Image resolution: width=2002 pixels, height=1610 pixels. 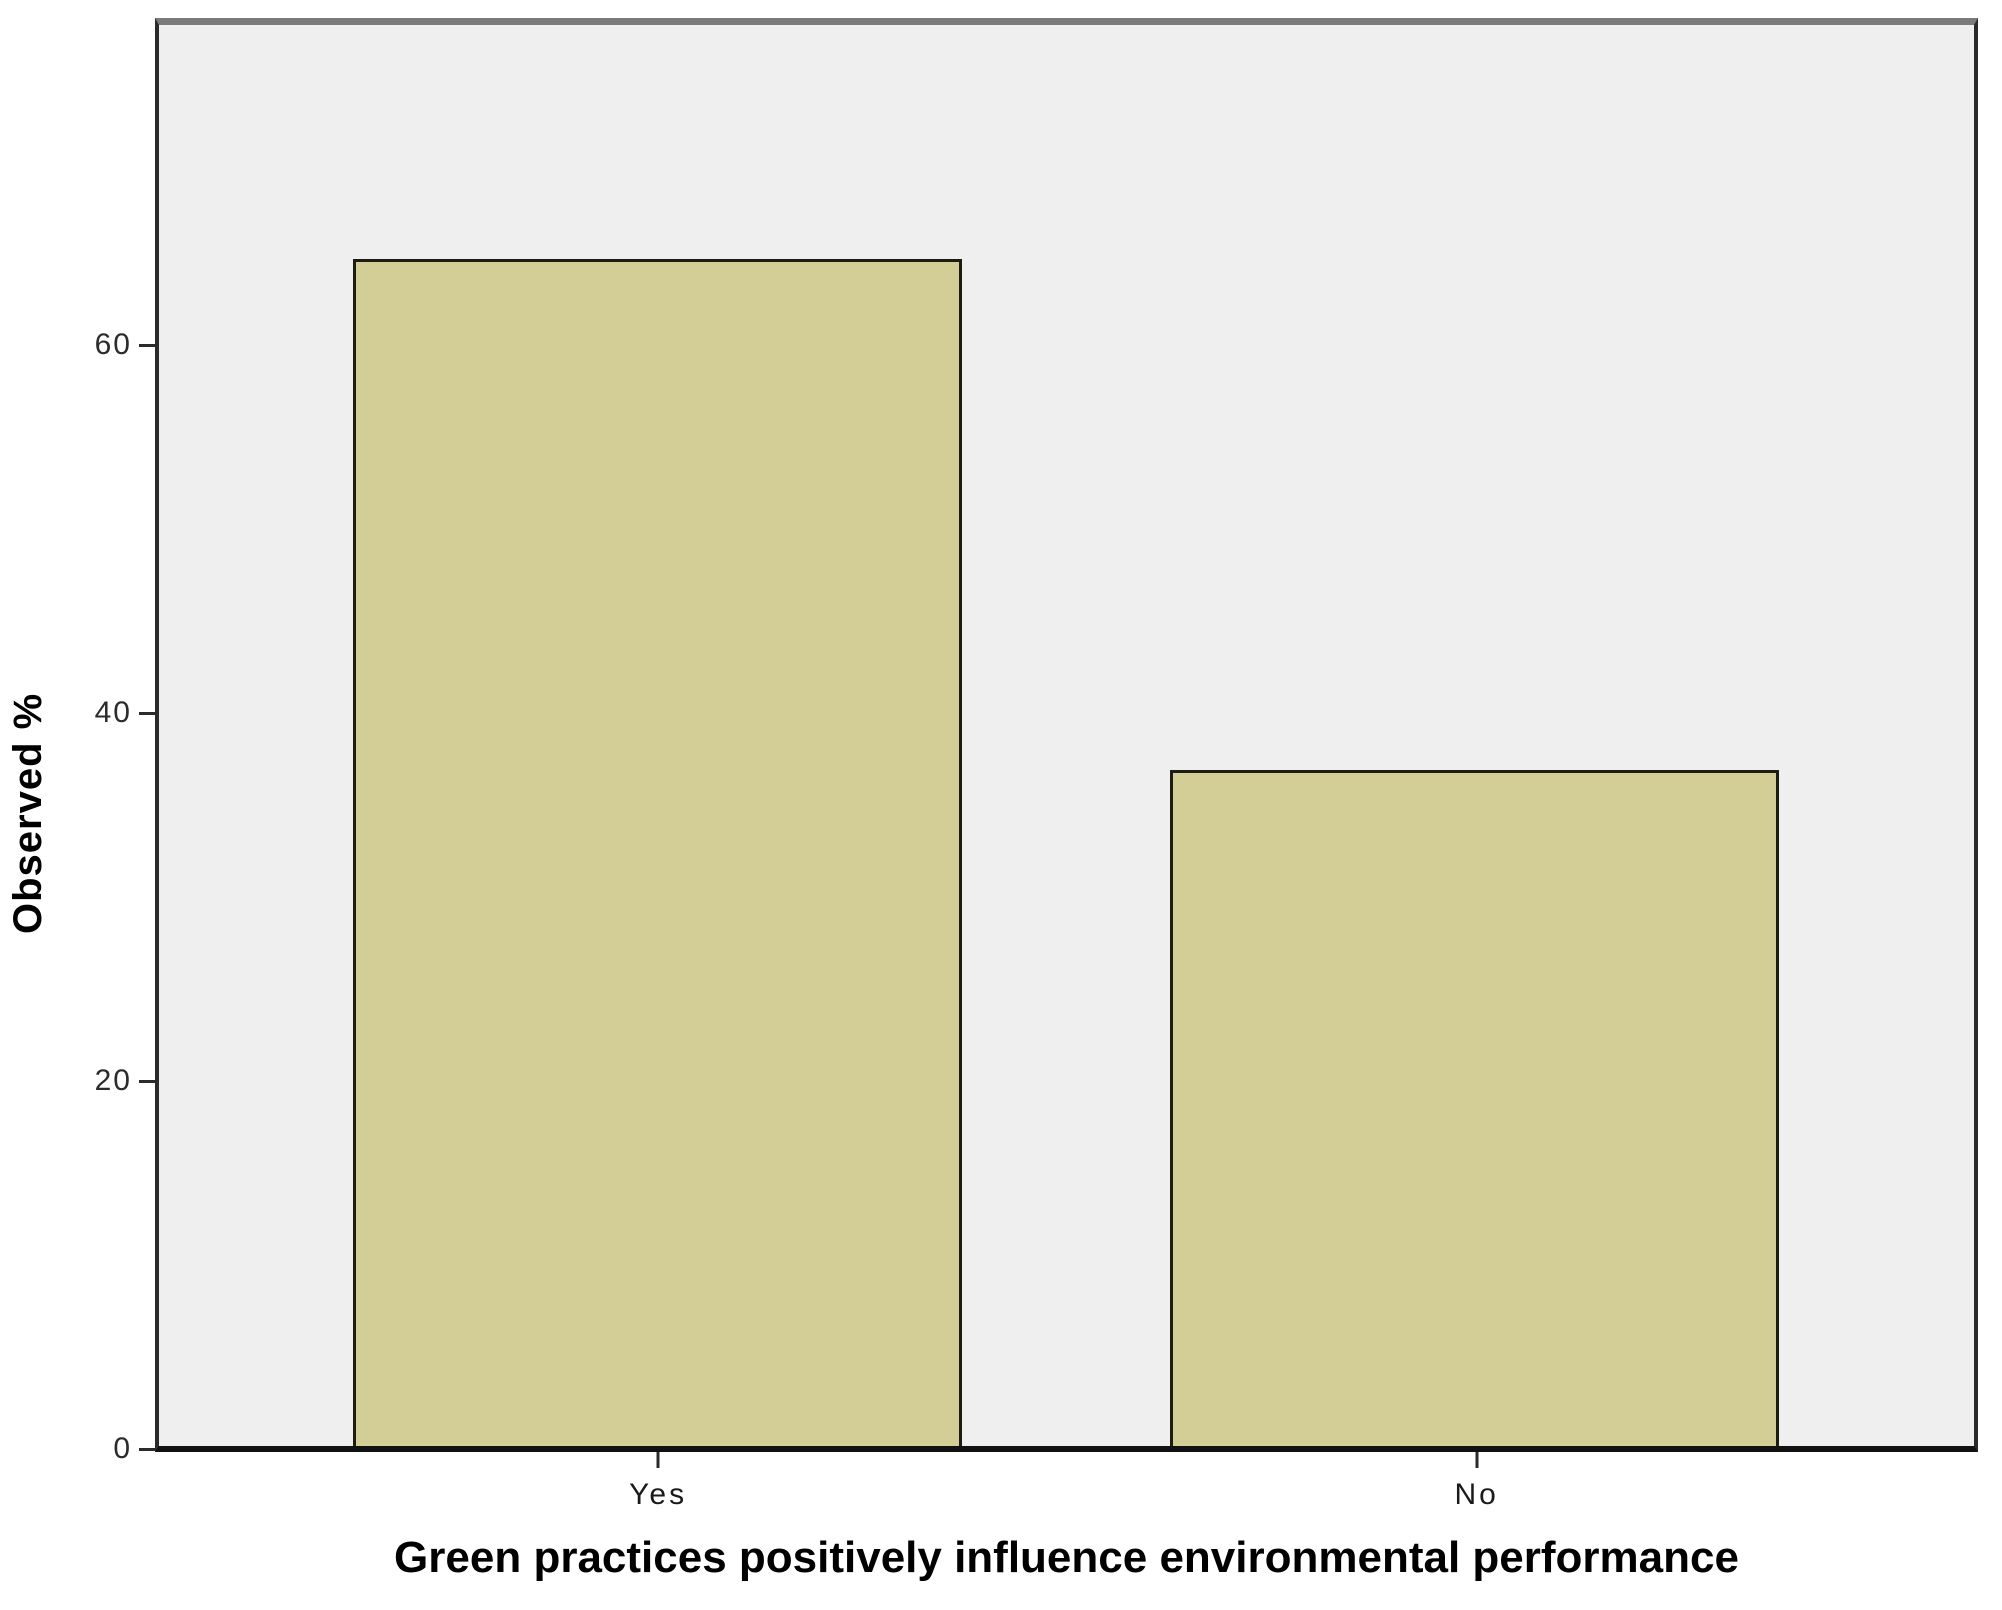 What do you see at coordinates (1474, 1108) in the screenshot?
I see `bar-no` at bounding box center [1474, 1108].